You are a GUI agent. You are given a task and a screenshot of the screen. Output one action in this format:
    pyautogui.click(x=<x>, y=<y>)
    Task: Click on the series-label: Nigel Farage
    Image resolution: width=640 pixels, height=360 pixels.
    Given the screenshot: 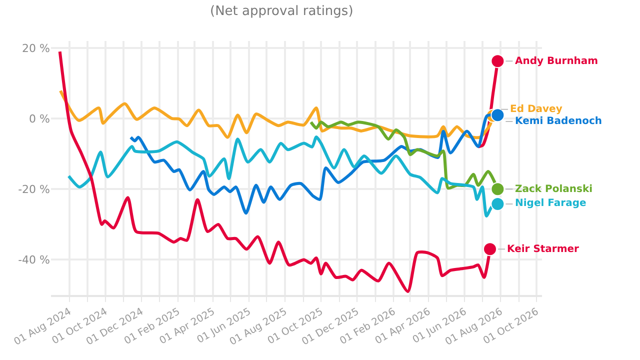 What is the action you would take?
    pyautogui.click(x=550, y=203)
    